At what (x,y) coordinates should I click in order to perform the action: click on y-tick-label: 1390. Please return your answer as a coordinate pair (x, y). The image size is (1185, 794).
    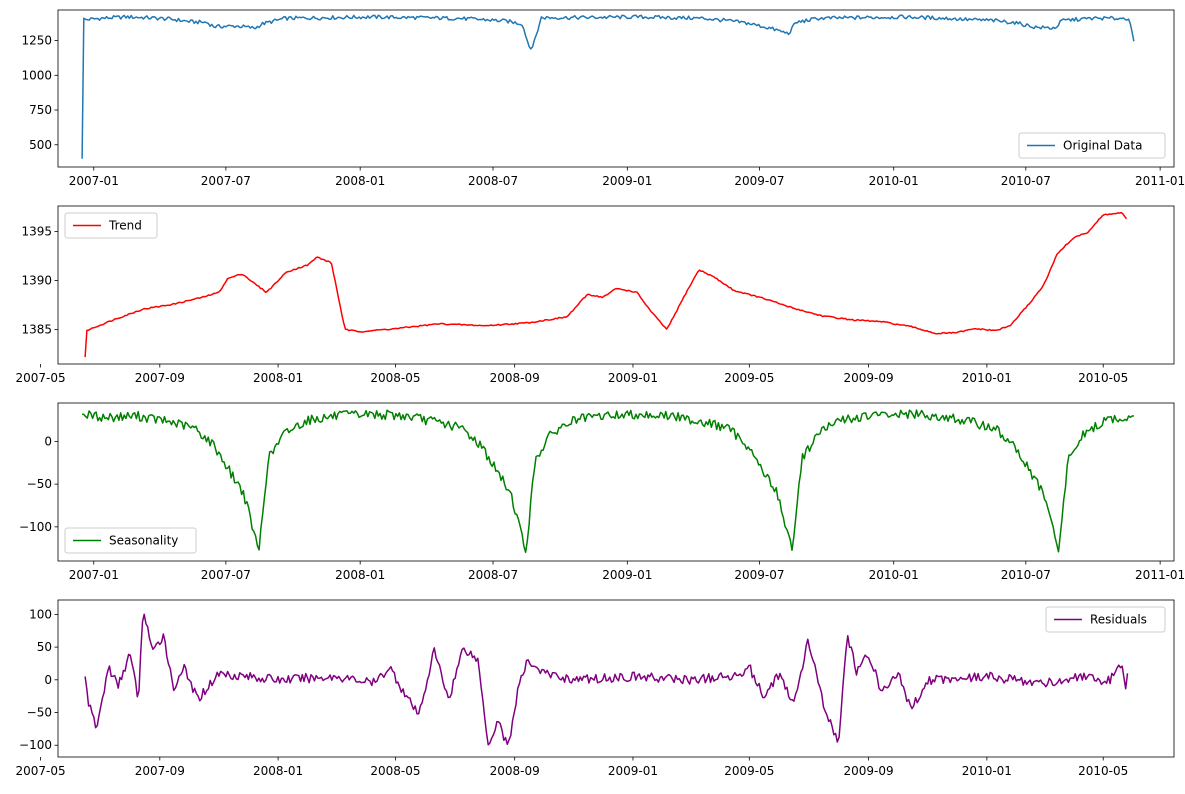
    Looking at the image, I should click on (36, 281).